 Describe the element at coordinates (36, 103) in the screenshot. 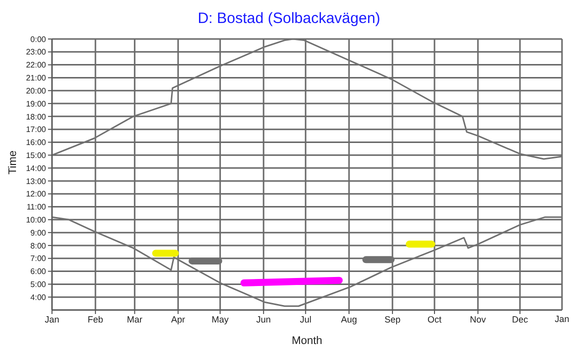

I see `y-tick-label: 19:00` at that location.